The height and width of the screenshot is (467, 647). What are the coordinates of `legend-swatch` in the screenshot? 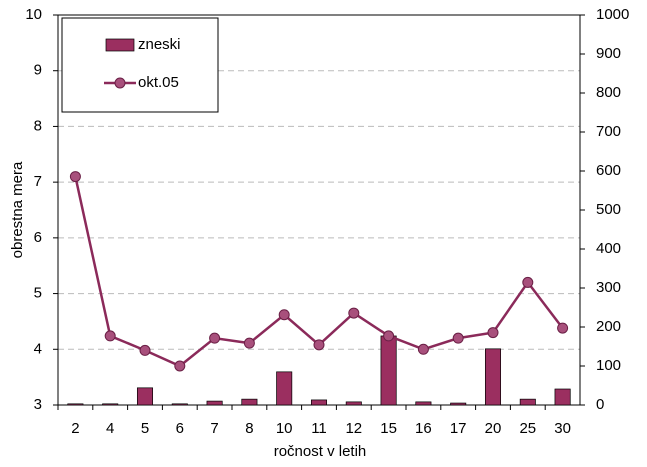 It's located at (120, 45).